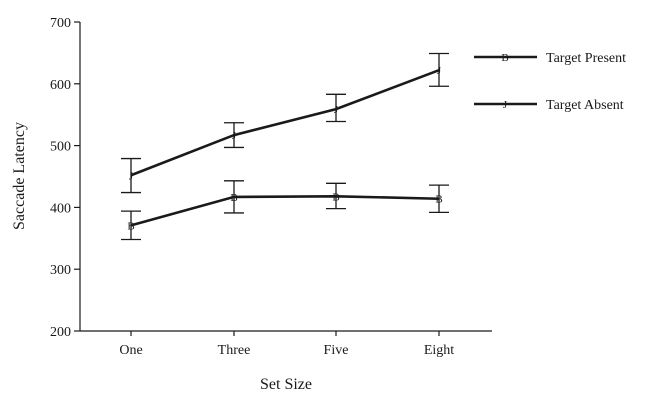  I want to click on x-axis-label: Set Size, so click(286, 384).